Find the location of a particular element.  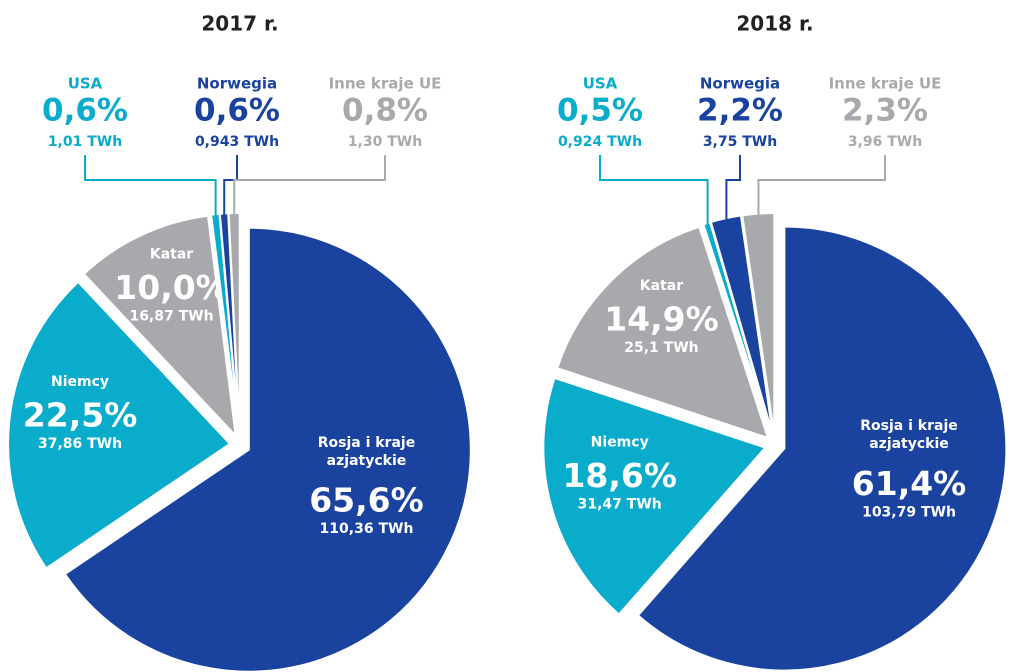

slice-value-label: 61,4% is located at coordinates (909, 483).